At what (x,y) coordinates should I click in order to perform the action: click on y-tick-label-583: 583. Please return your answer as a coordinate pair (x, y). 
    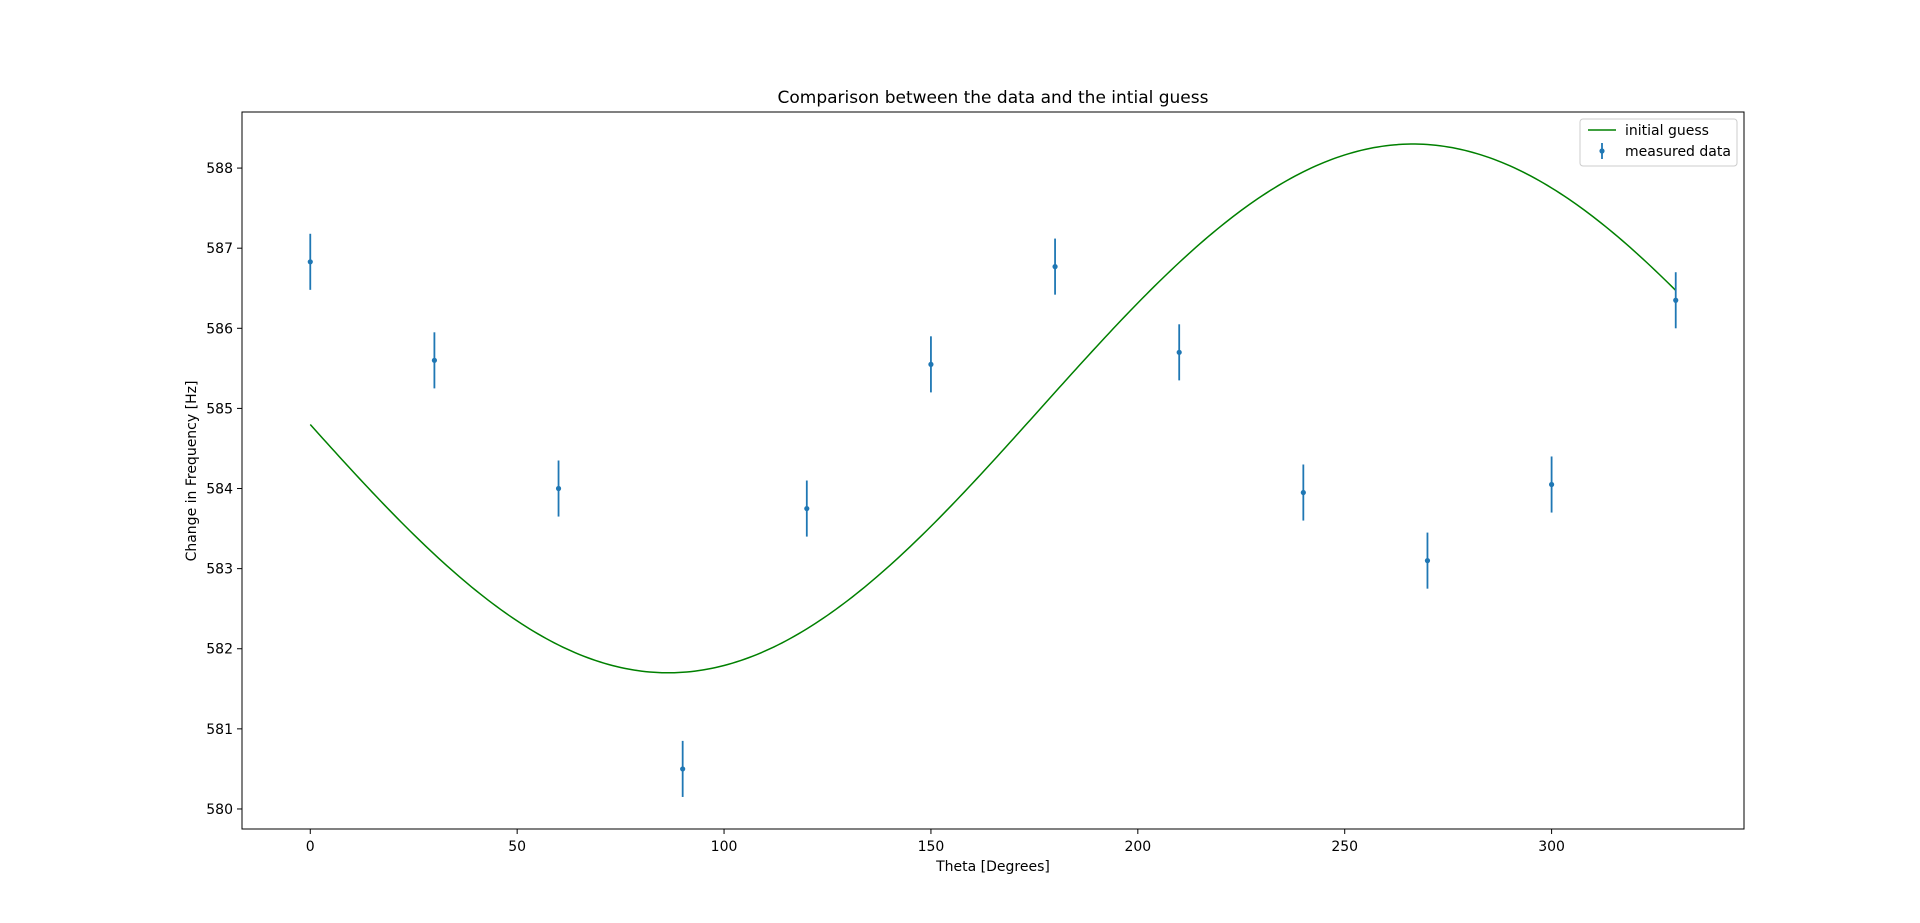
    Looking at the image, I should click on (219, 570).